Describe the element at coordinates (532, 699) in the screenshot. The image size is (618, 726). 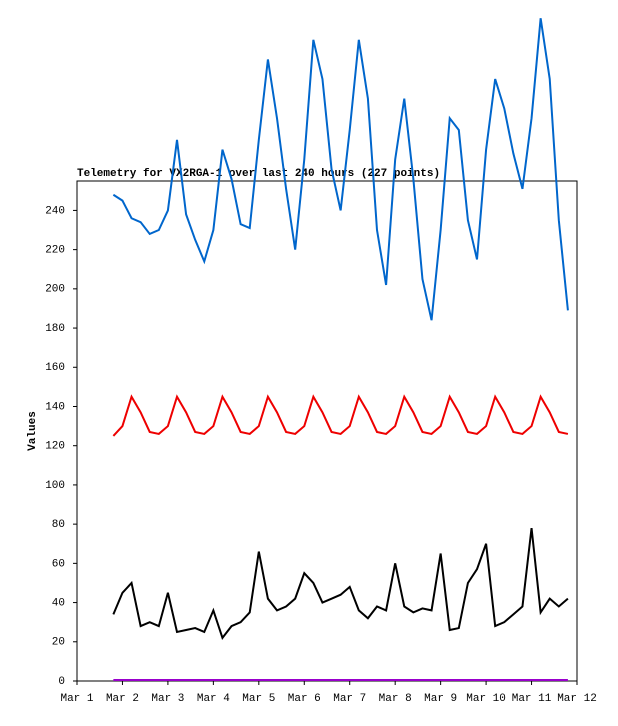
I see `x-tick-label: Mar 11` at that location.